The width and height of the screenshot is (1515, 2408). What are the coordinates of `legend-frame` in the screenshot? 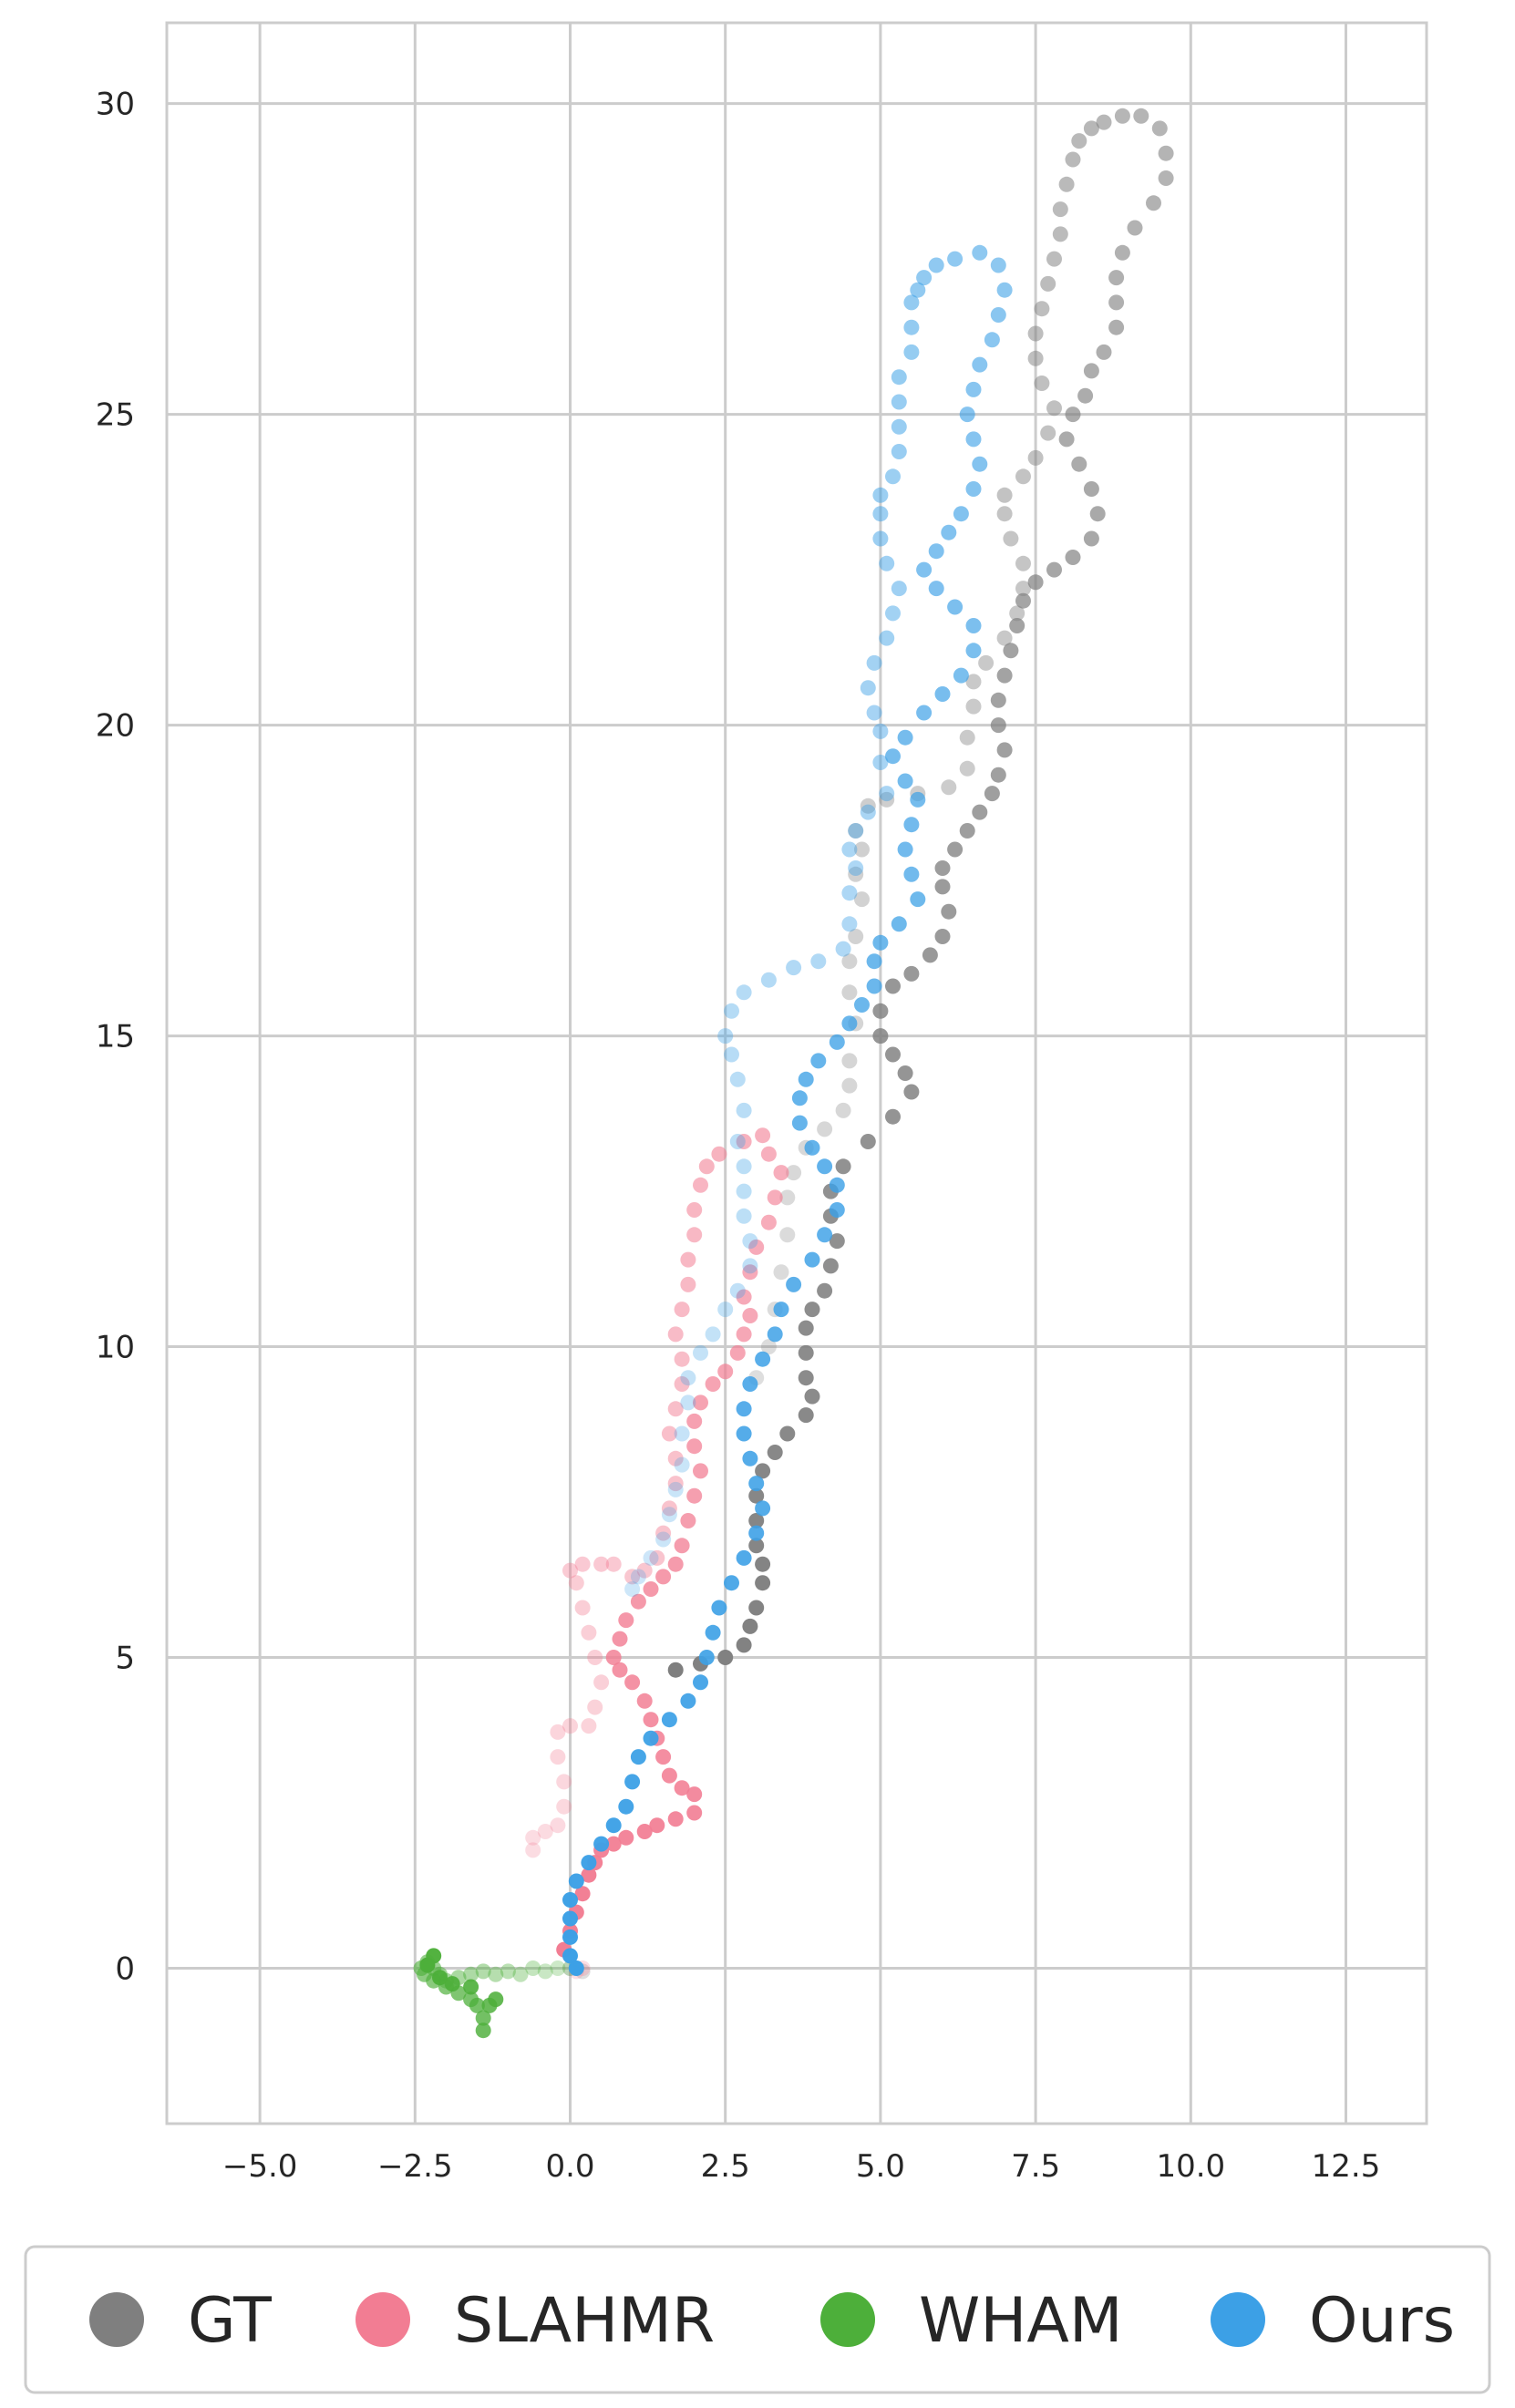 It's located at (758, 2320).